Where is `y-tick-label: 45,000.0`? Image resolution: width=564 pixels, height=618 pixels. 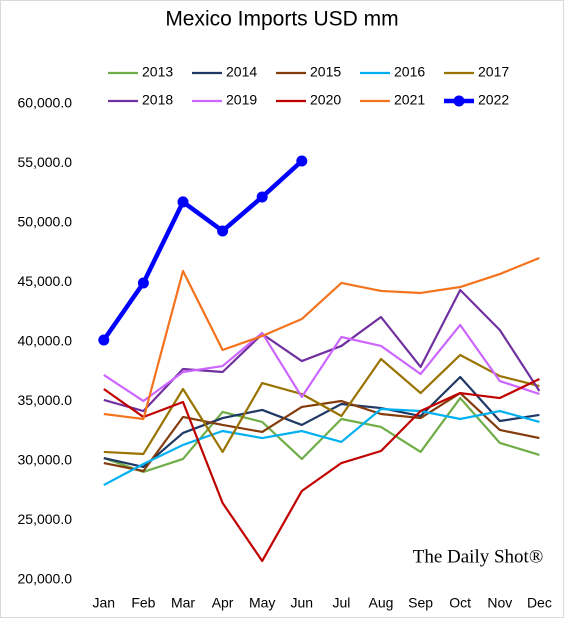
y-tick-label: 45,000.0 is located at coordinates (45, 281).